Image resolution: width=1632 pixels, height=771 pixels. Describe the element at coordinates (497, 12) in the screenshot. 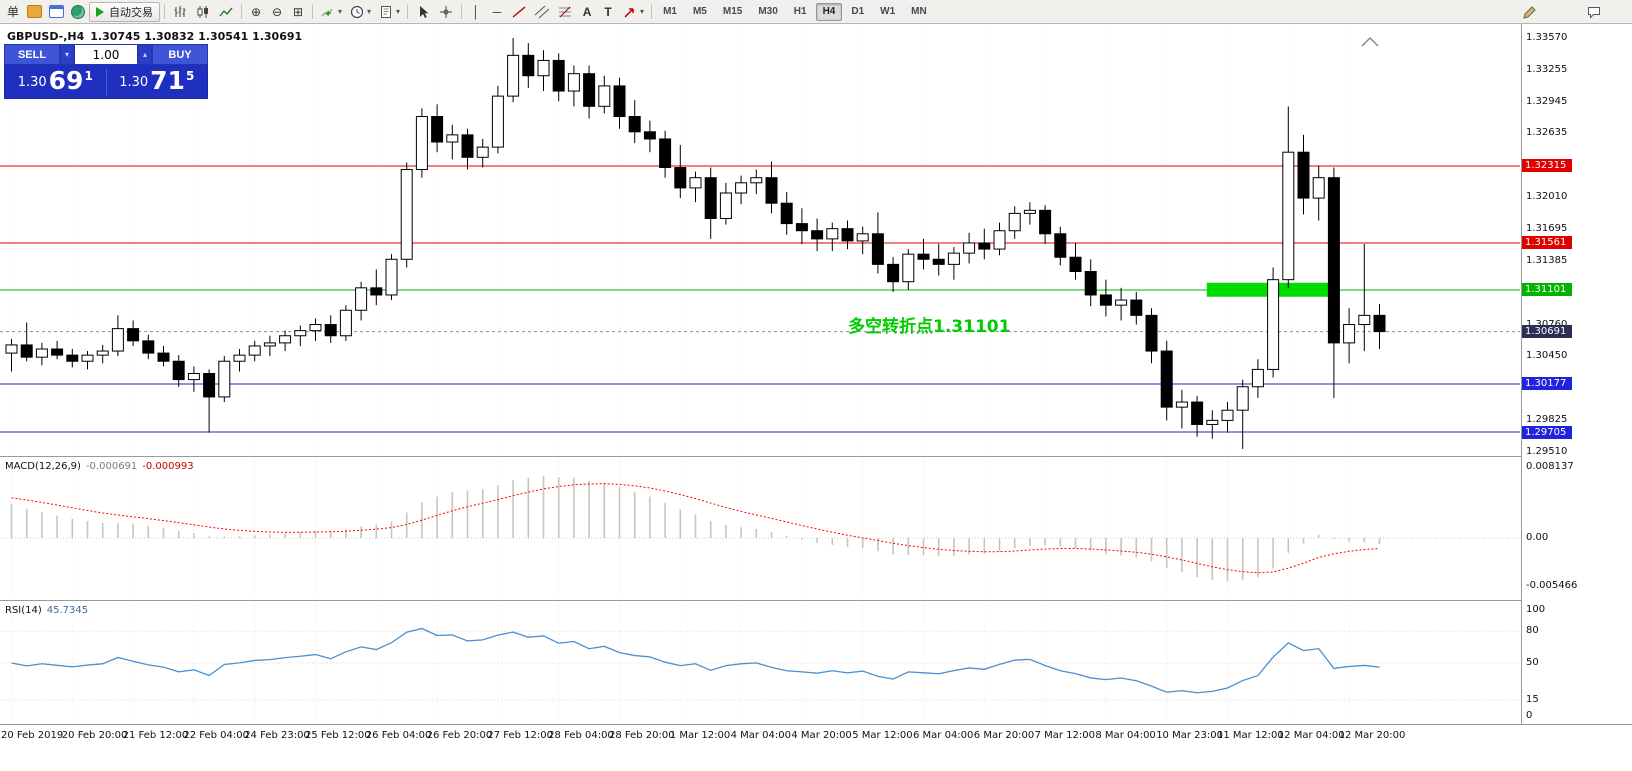

I see `horizontal-line-tool-button: ─` at that location.